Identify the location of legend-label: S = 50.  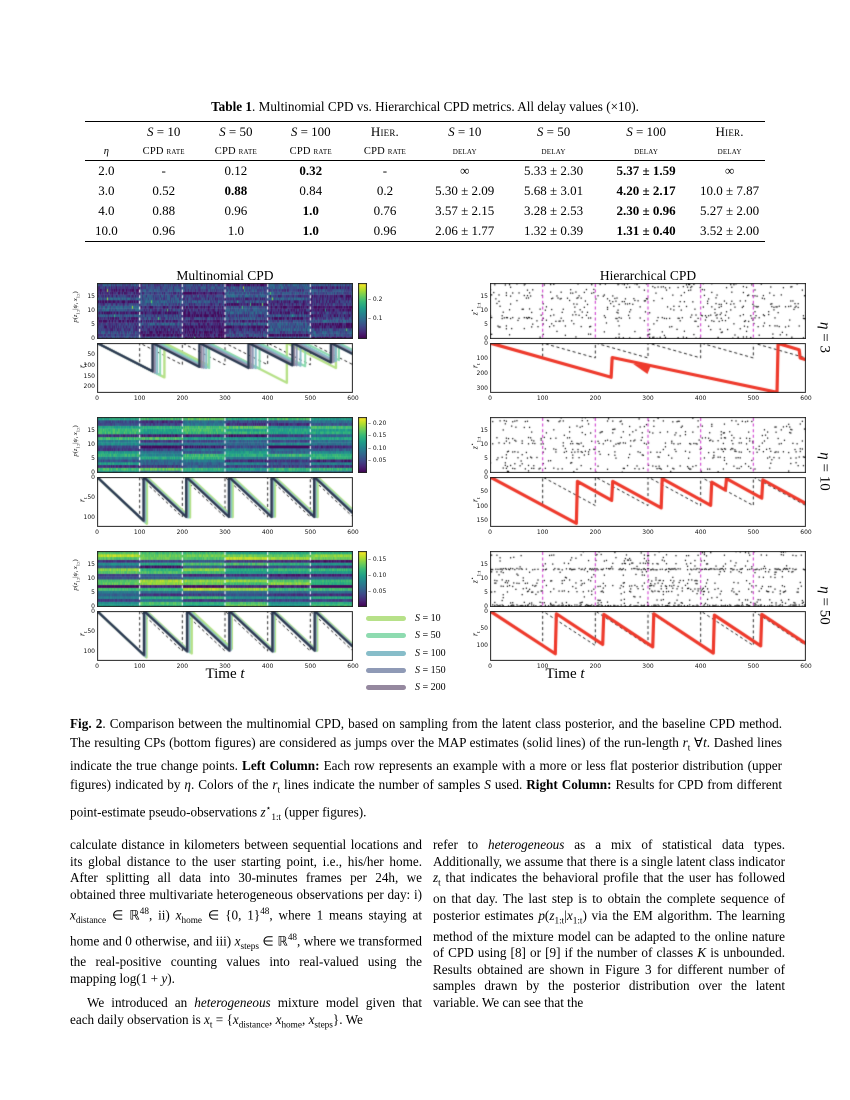
(428, 636).